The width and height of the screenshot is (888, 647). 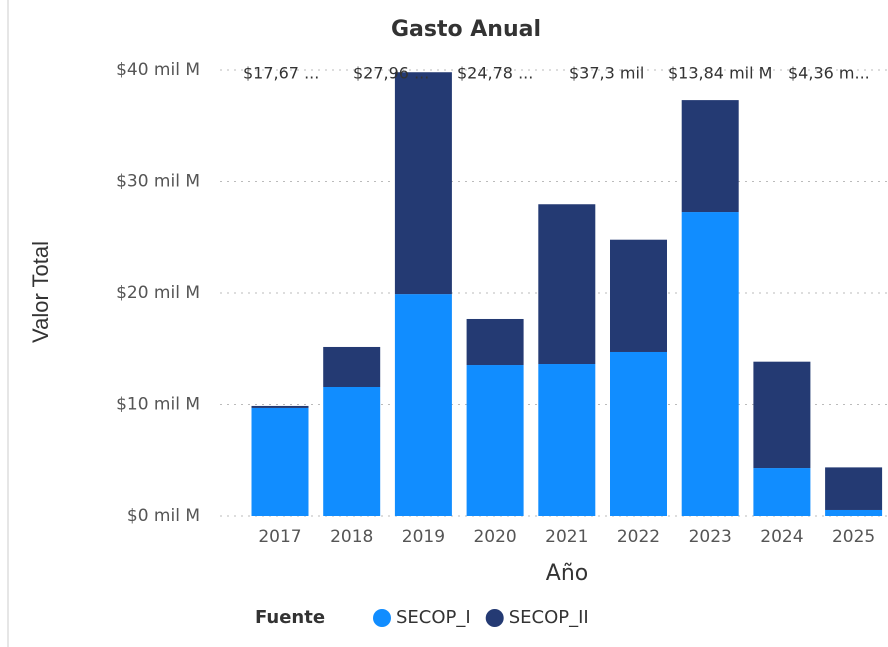 What do you see at coordinates (466, 29) in the screenshot?
I see `chart-title: Gasto Anual` at bounding box center [466, 29].